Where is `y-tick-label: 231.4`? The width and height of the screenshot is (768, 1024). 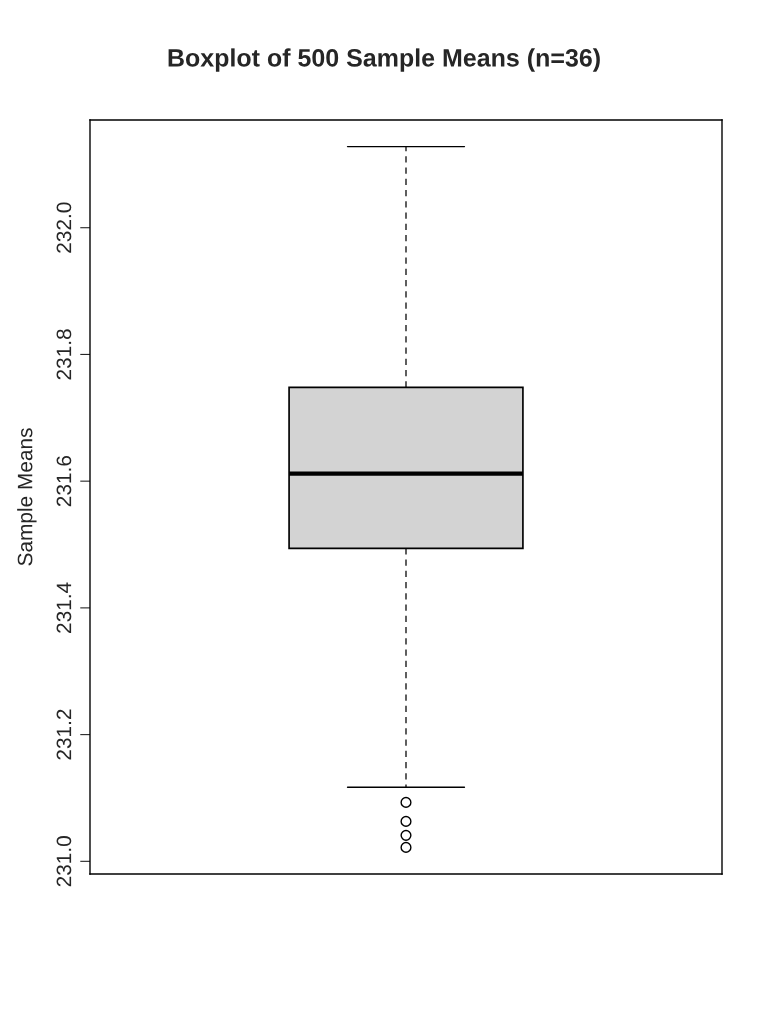 y-tick-label: 231.4 is located at coordinates (64, 607).